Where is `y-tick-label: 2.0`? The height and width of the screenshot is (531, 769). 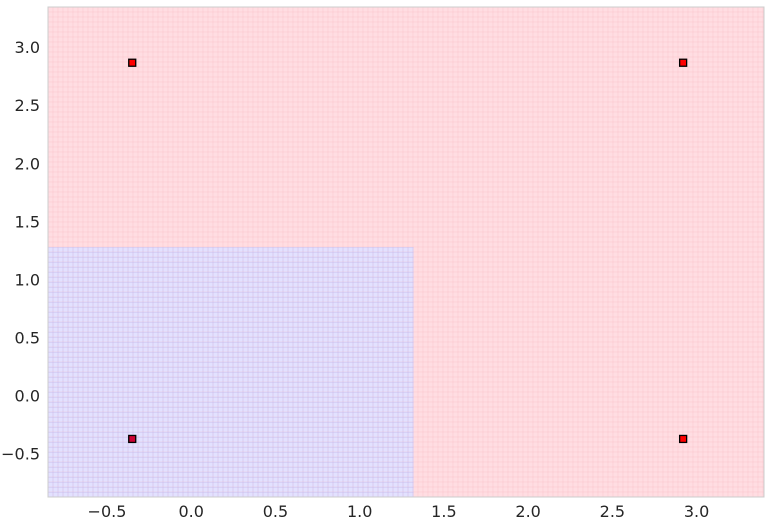 y-tick-label: 2.0 is located at coordinates (27, 163).